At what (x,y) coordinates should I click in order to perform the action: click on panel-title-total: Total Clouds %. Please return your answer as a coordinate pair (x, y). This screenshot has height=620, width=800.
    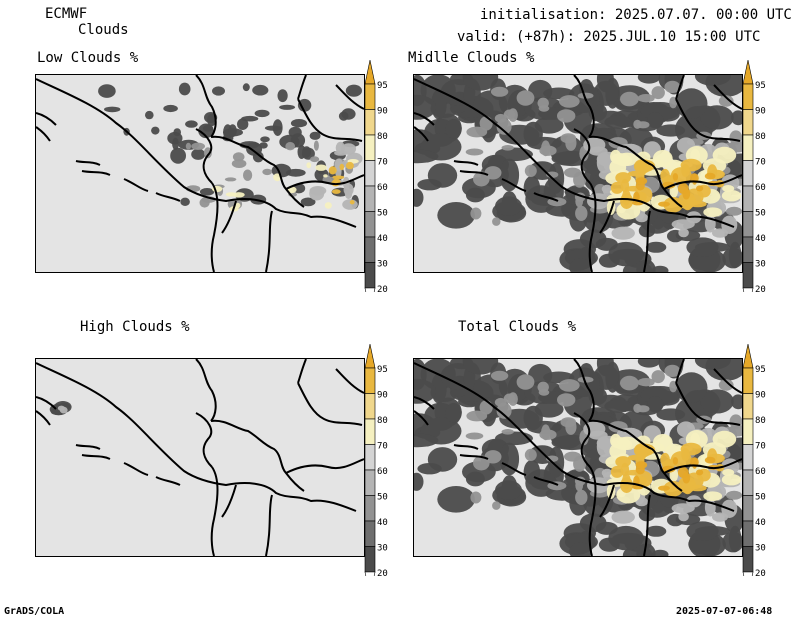
    Looking at the image, I should click on (517, 327).